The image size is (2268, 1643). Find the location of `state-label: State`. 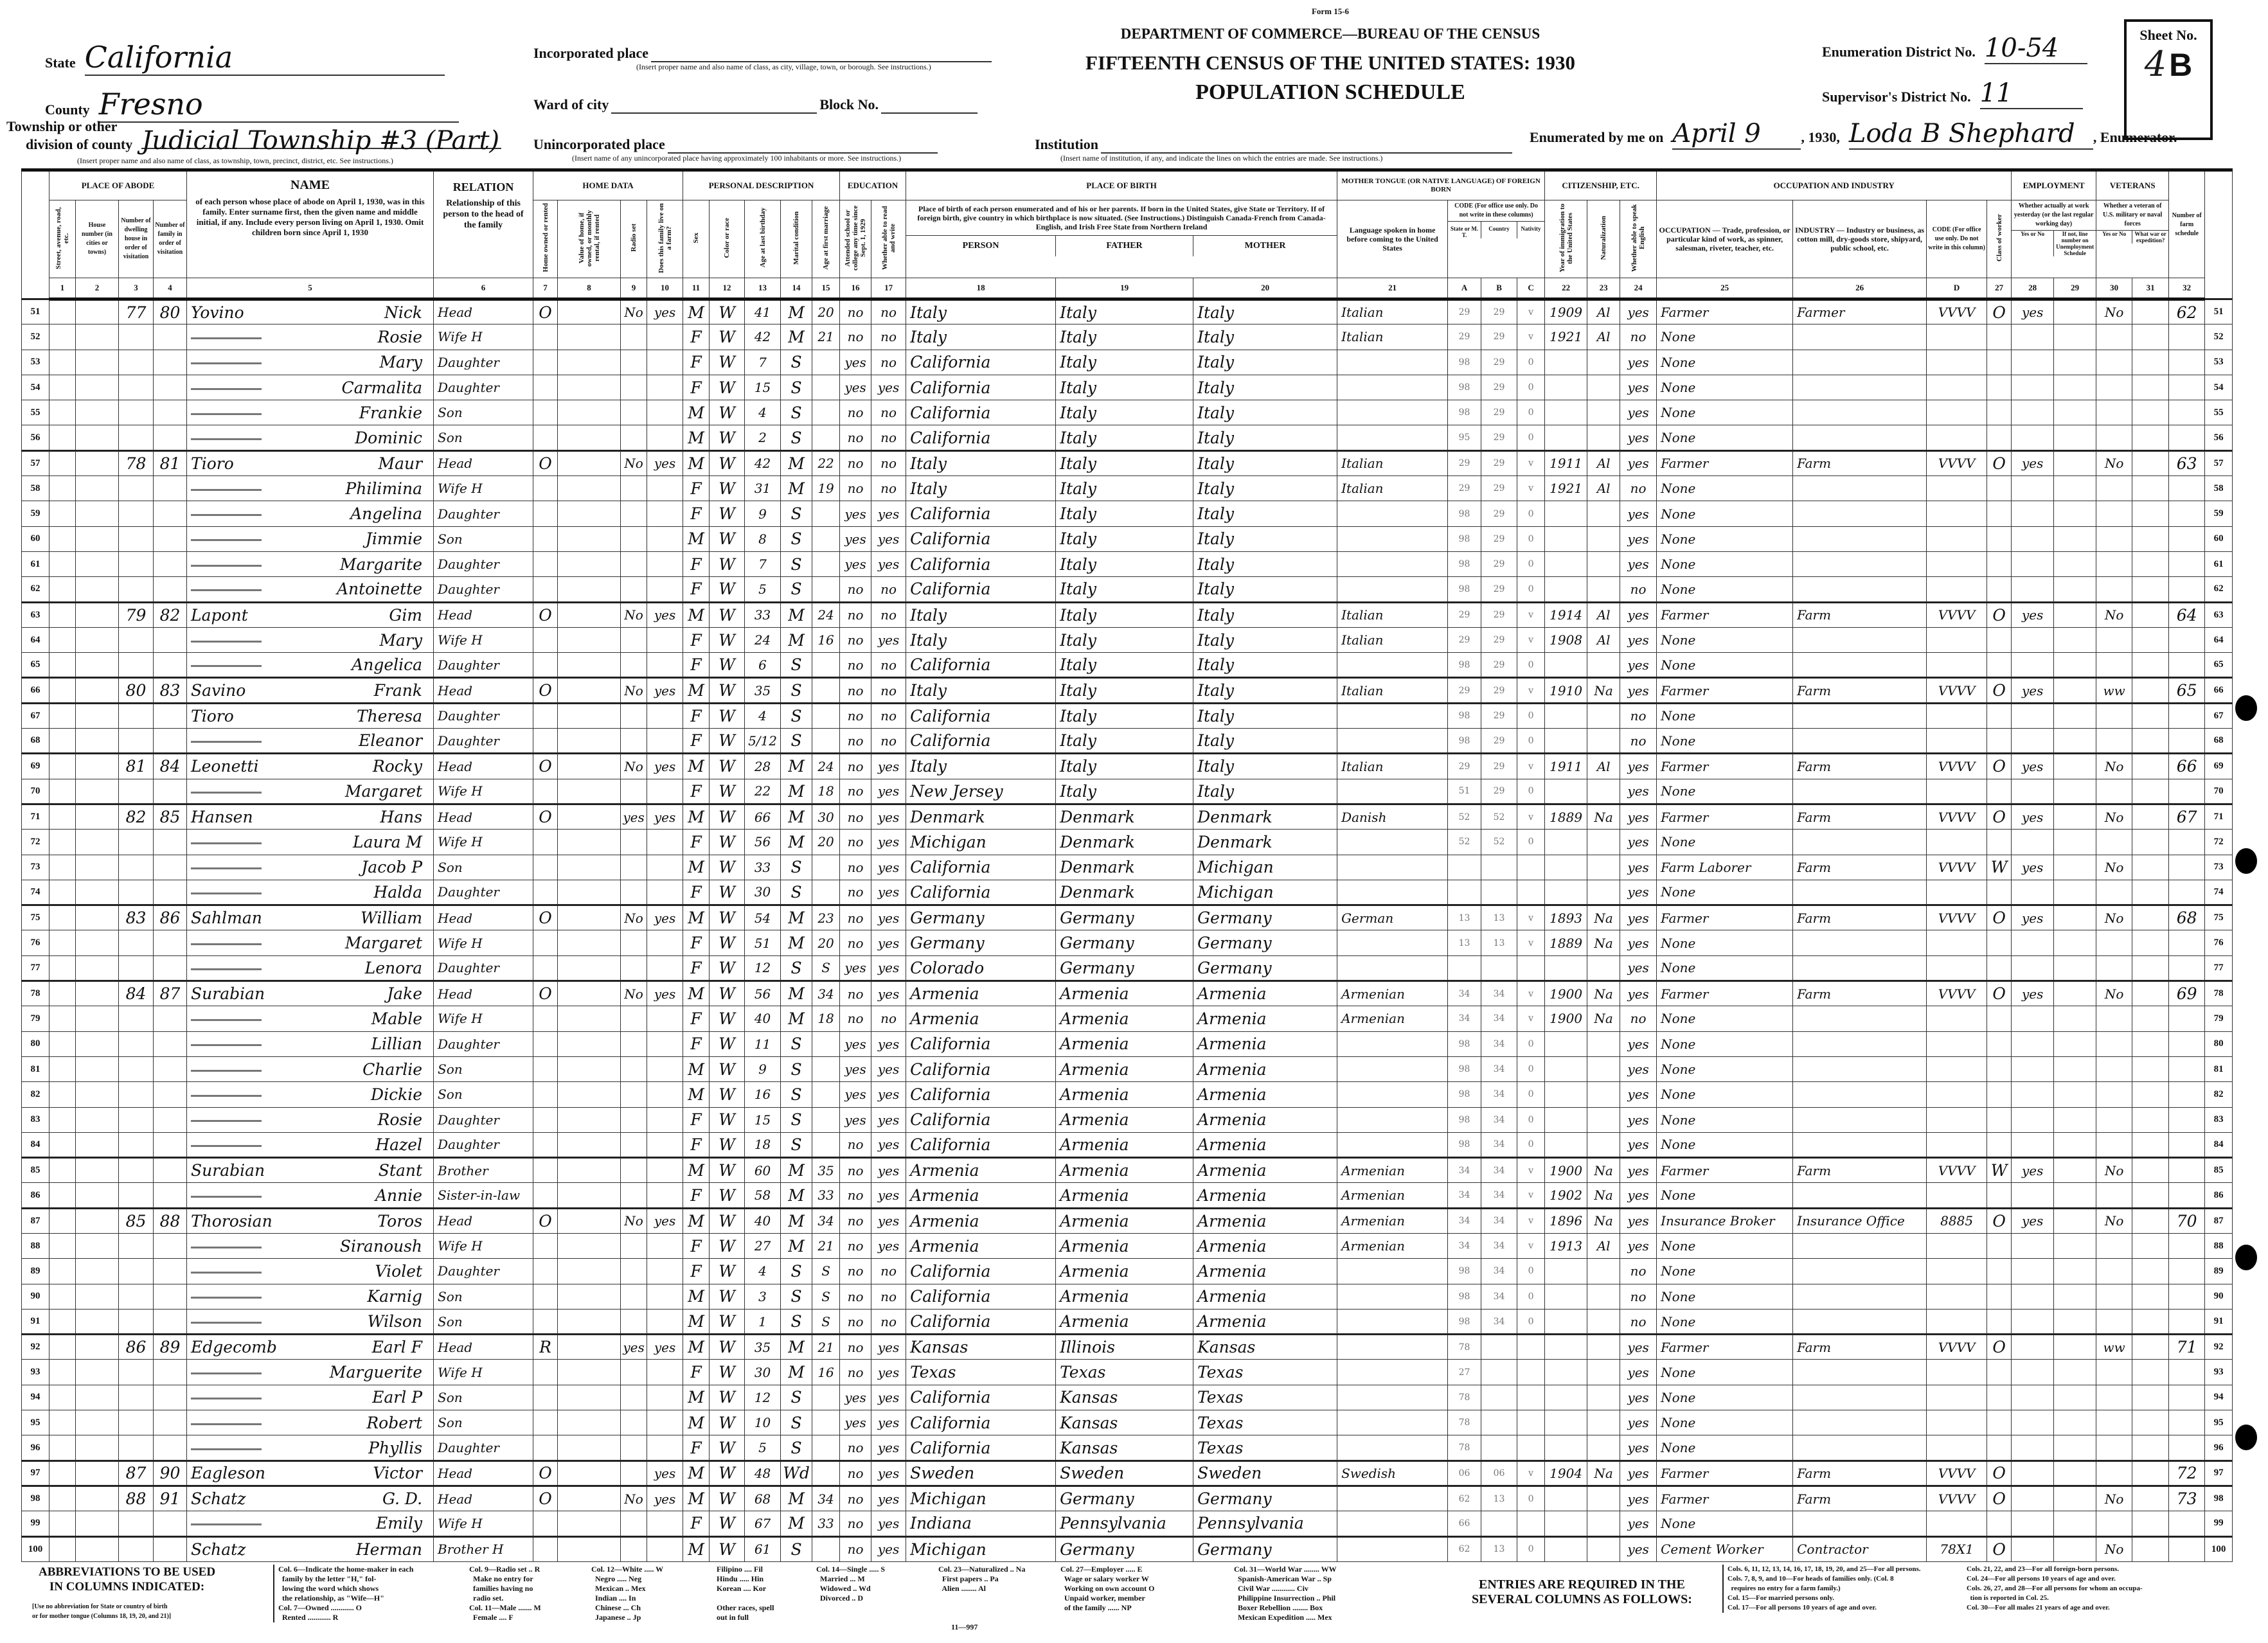

state-label: State is located at coordinates (60, 63).